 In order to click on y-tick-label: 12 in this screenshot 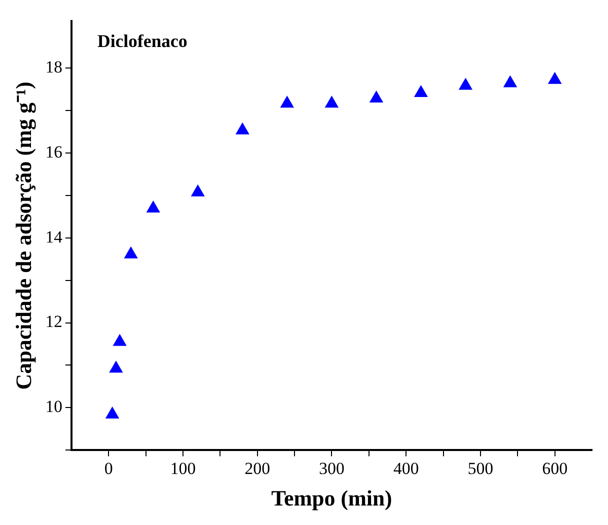, I will do `click(53, 322)`.